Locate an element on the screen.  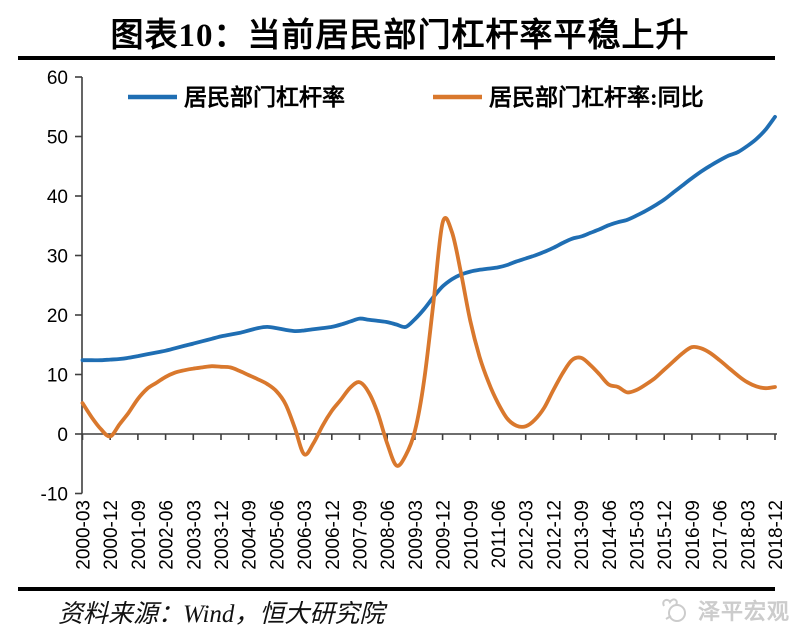
y-tick-label: 50 is located at coordinates (57, 138).